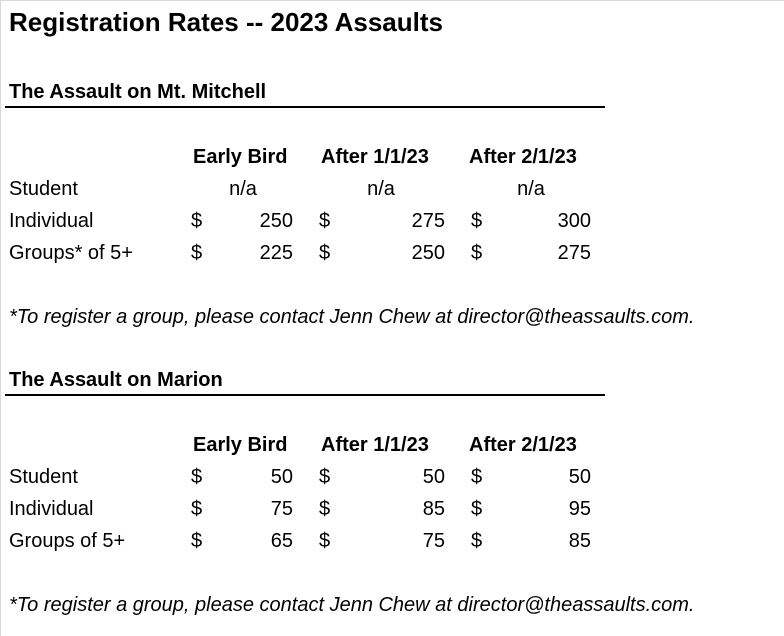 This screenshot has width=784, height=636. Describe the element at coordinates (116, 380) in the screenshot. I see `section-title-marion: The Assault on Marion` at that location.